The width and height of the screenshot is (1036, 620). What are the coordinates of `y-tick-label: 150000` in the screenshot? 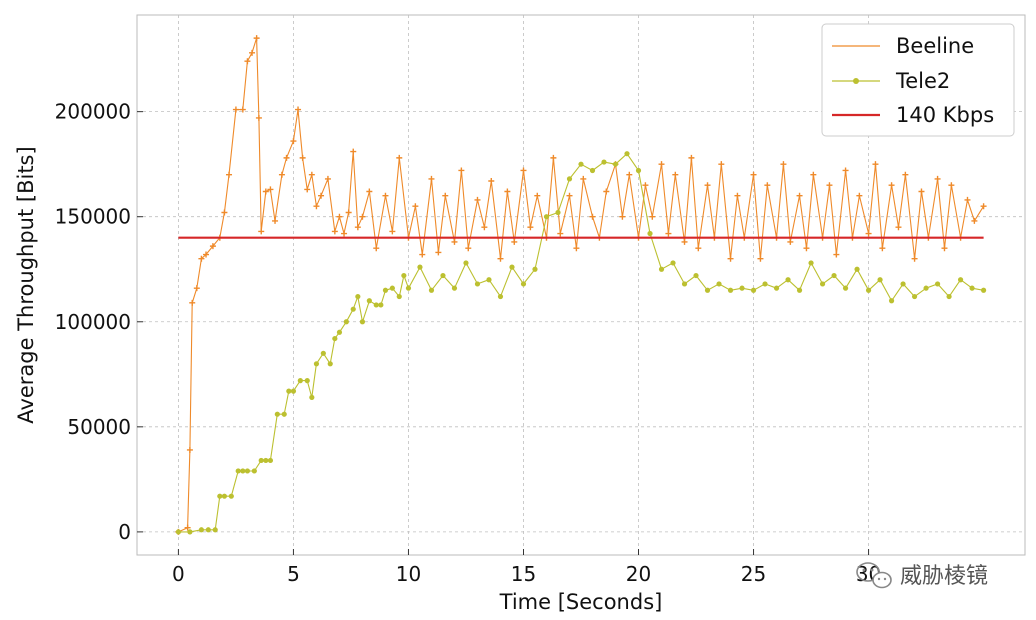 It's located at (93, 217).